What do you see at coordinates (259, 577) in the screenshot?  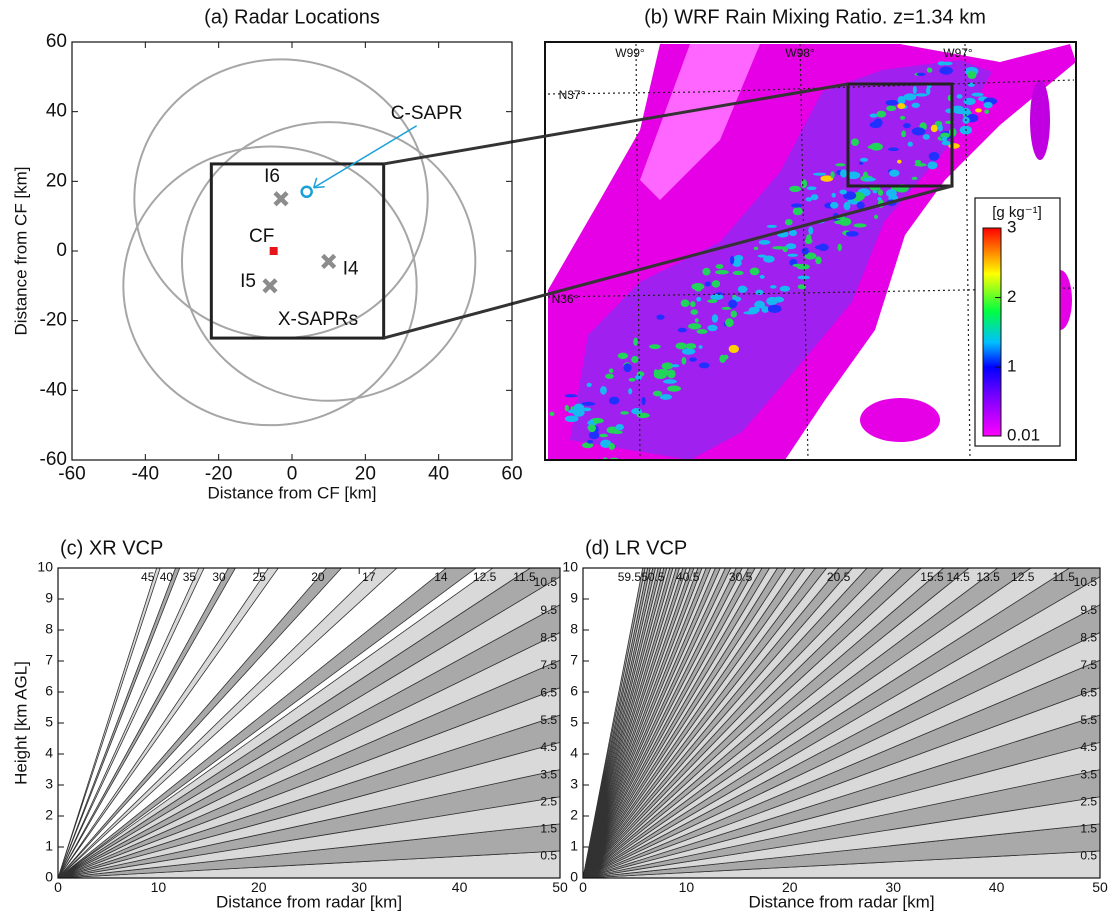 I see `beam-label: 25` at bounding box center [259, 577].